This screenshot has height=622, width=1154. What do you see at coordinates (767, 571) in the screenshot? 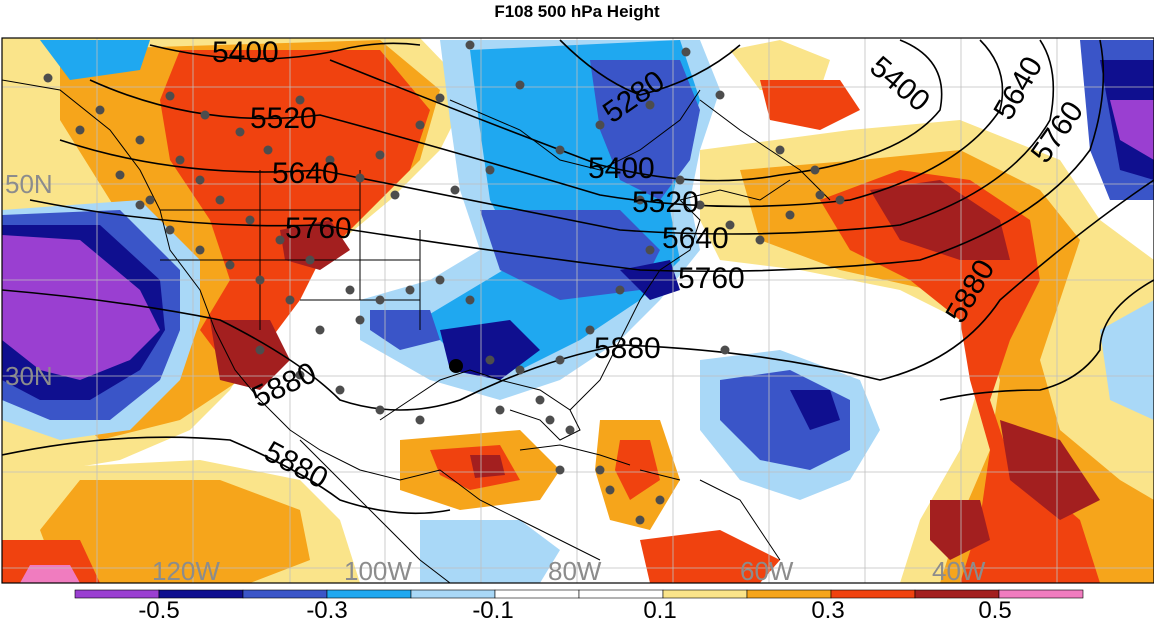
I see `lon-label-60w: 60W` at bounding box center [767, 571].